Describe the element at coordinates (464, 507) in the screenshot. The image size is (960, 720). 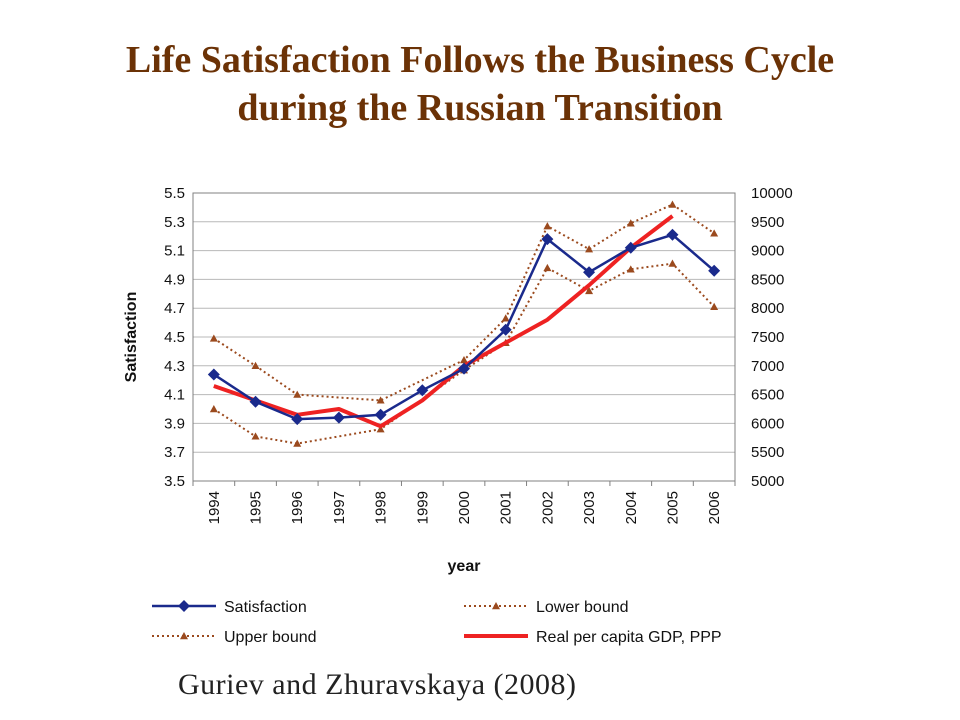
I see `x-tick-label: 2000` at that location.